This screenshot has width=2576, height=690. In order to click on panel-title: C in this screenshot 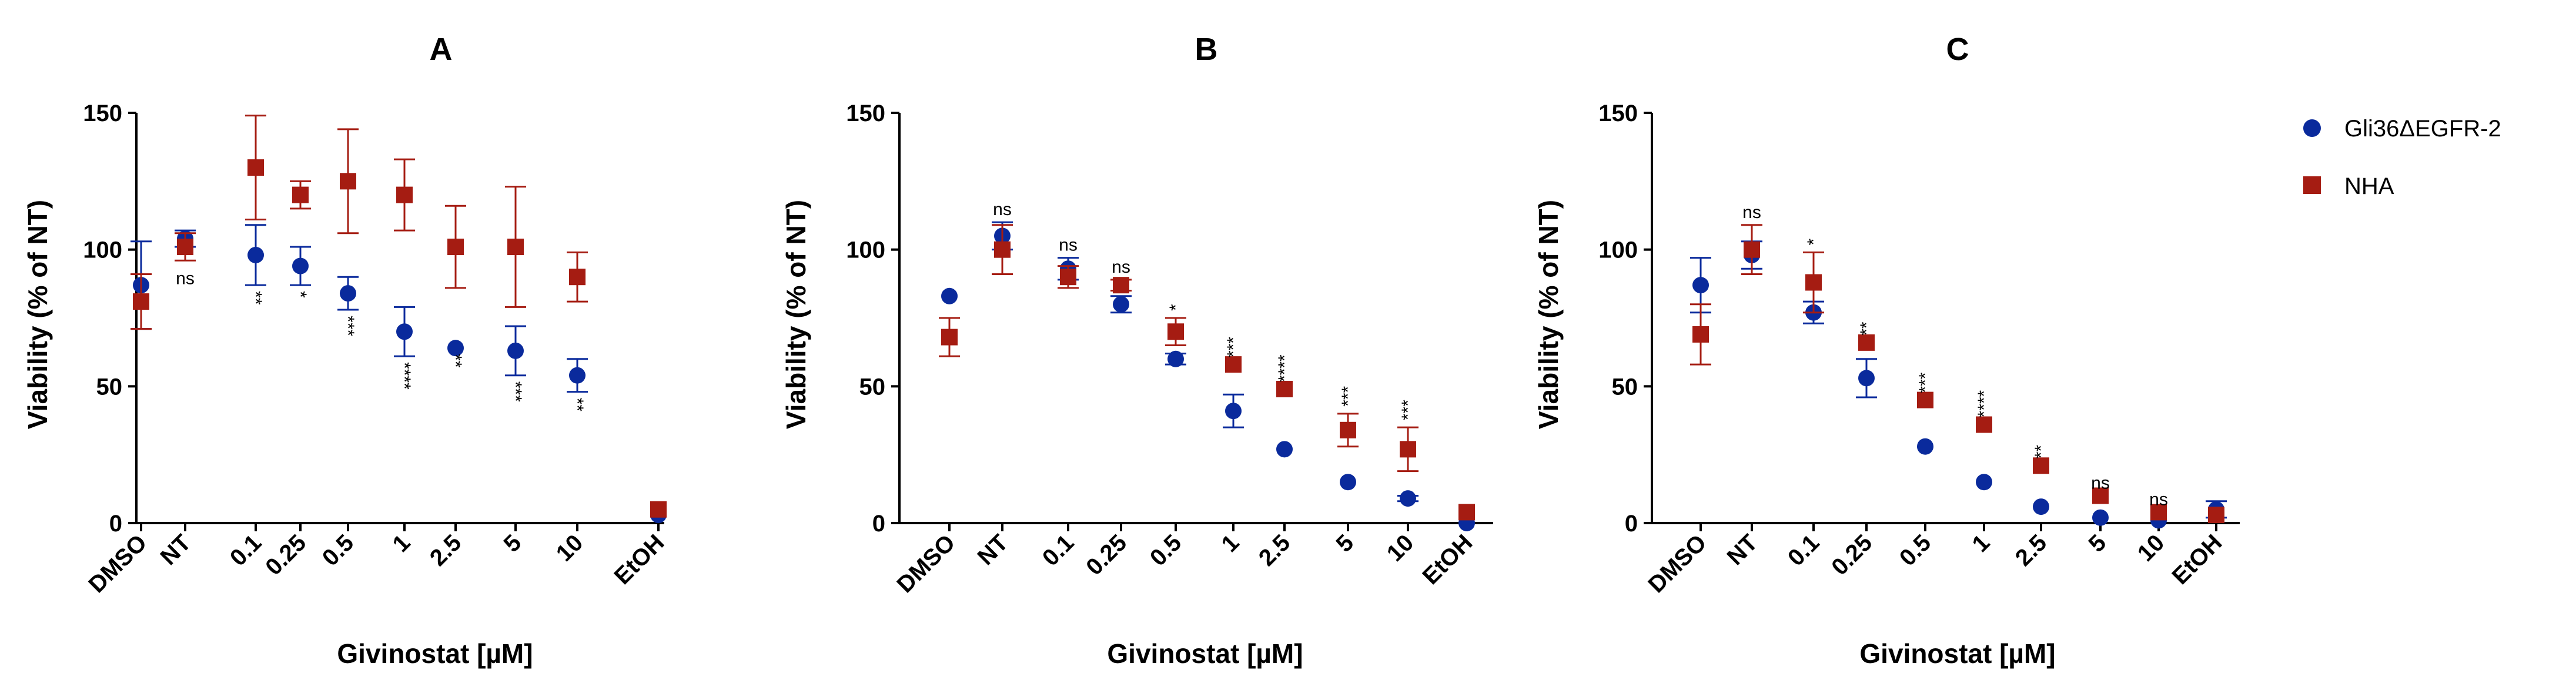, I will do `click(1957, 49)`.